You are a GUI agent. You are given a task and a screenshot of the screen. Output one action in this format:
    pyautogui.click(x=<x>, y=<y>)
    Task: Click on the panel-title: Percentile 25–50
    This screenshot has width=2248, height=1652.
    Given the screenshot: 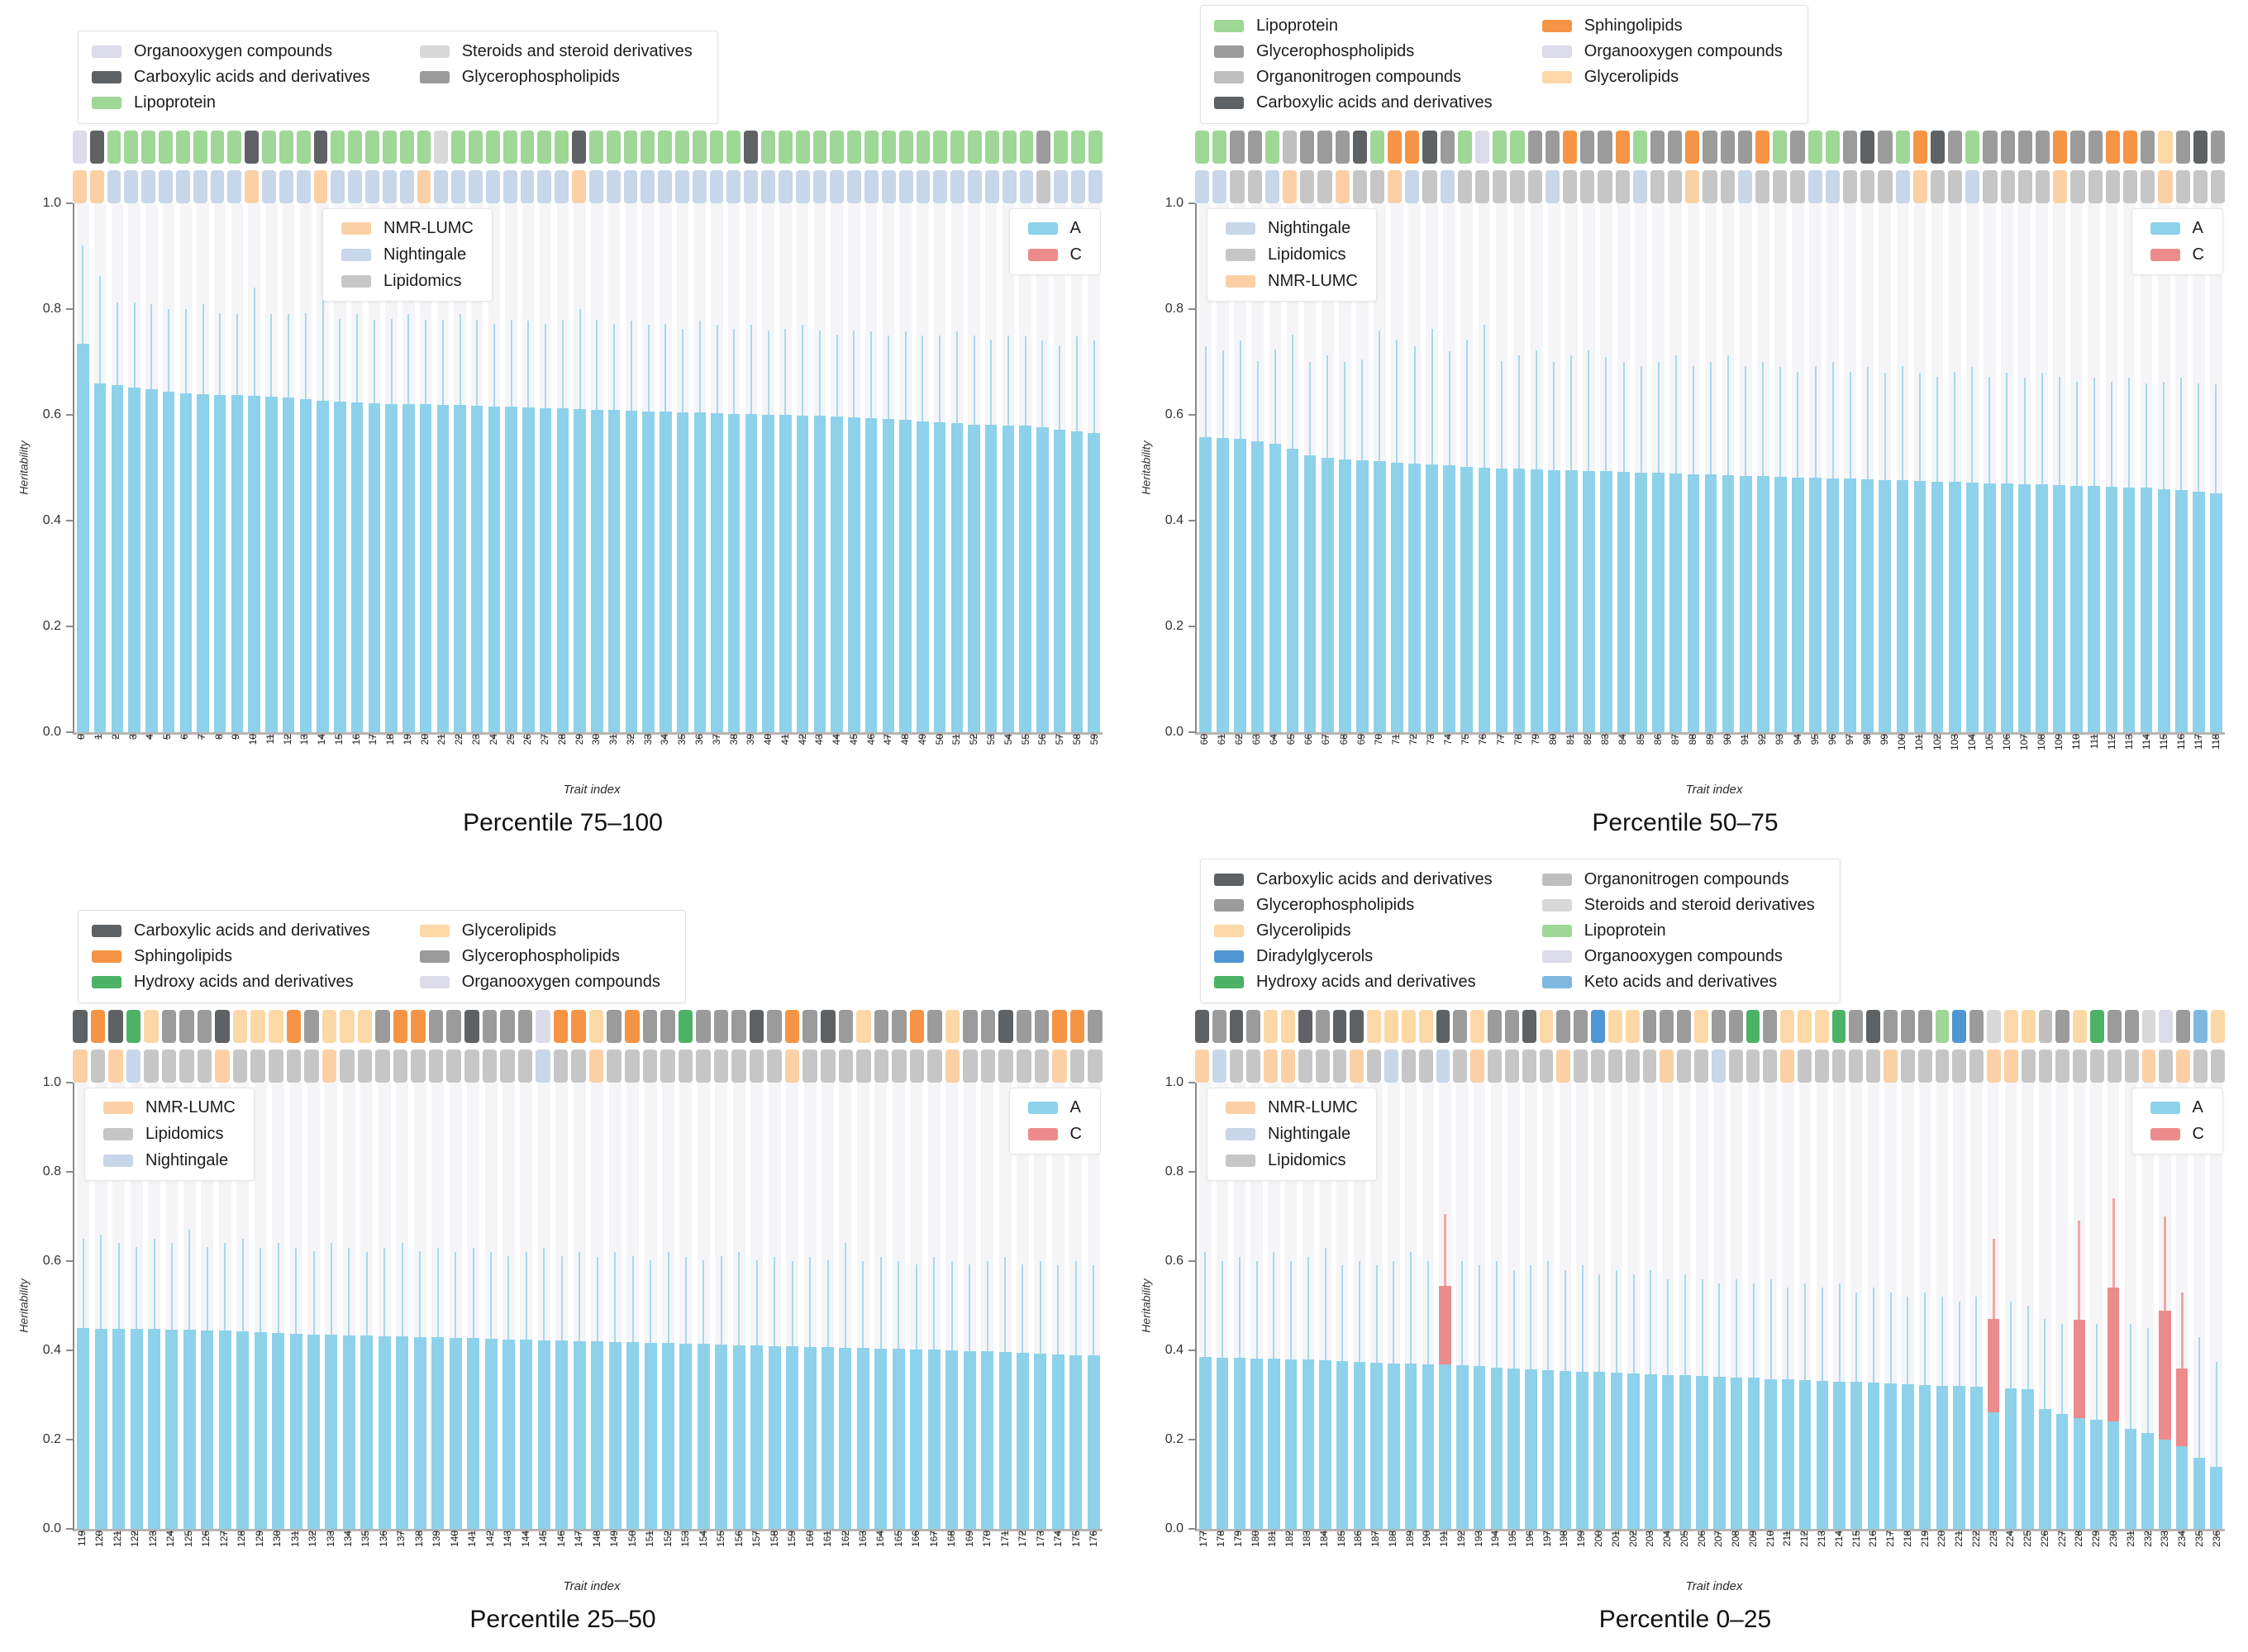 What is the action you would take?
    pyautogui.click(x=562, y=1619)
    